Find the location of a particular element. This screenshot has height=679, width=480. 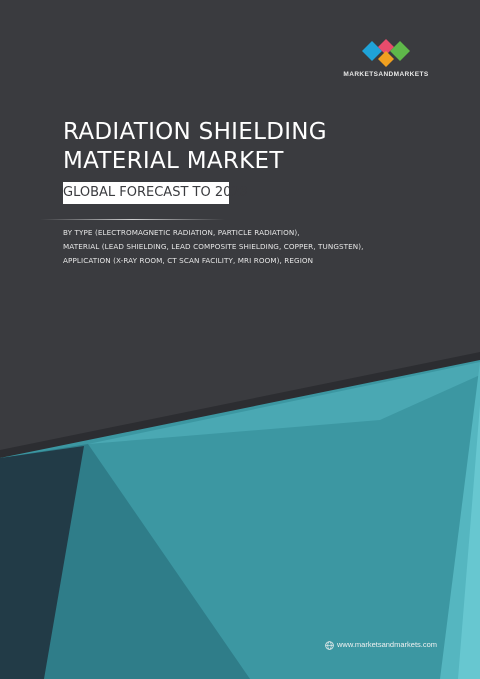

diamond-cluster-logo-icon is located at coordinates (386, 53).